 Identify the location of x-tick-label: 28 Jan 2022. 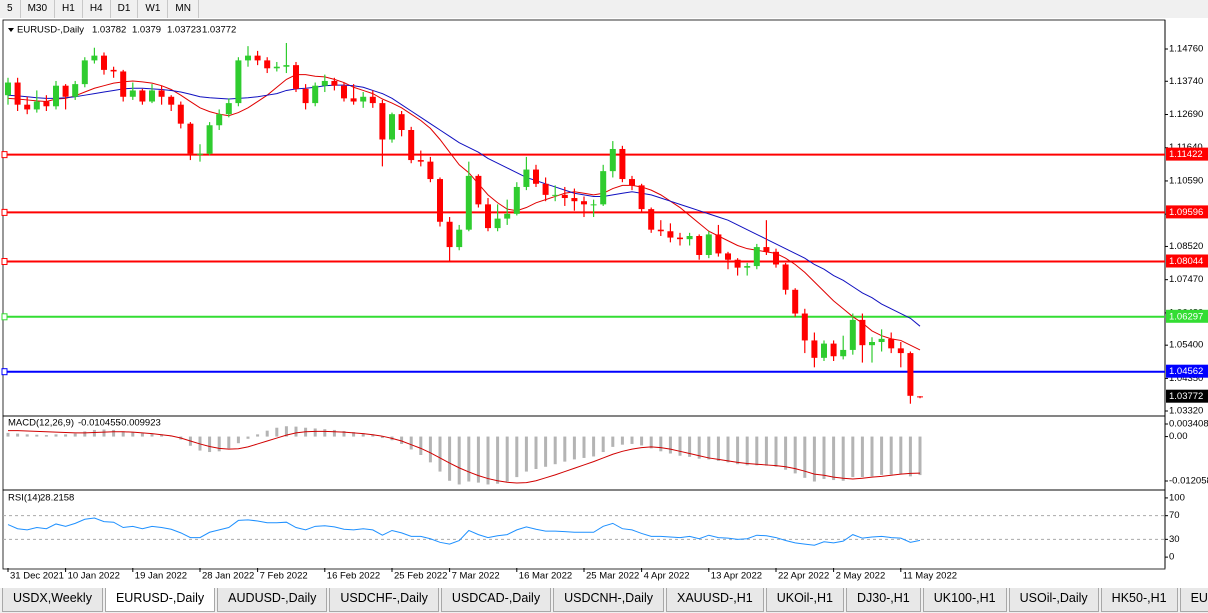
(228, 576).